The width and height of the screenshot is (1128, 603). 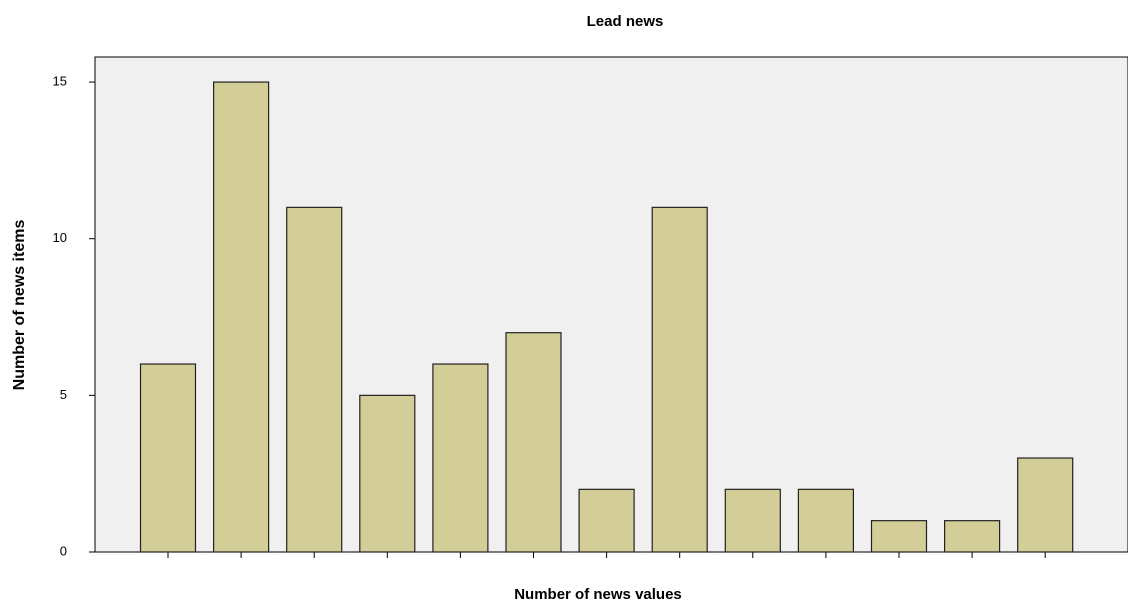 What do you see at coordinates (63, 550) in the screenshot?
I see `y-tick-label: 0` at bounding box center [63, 550].